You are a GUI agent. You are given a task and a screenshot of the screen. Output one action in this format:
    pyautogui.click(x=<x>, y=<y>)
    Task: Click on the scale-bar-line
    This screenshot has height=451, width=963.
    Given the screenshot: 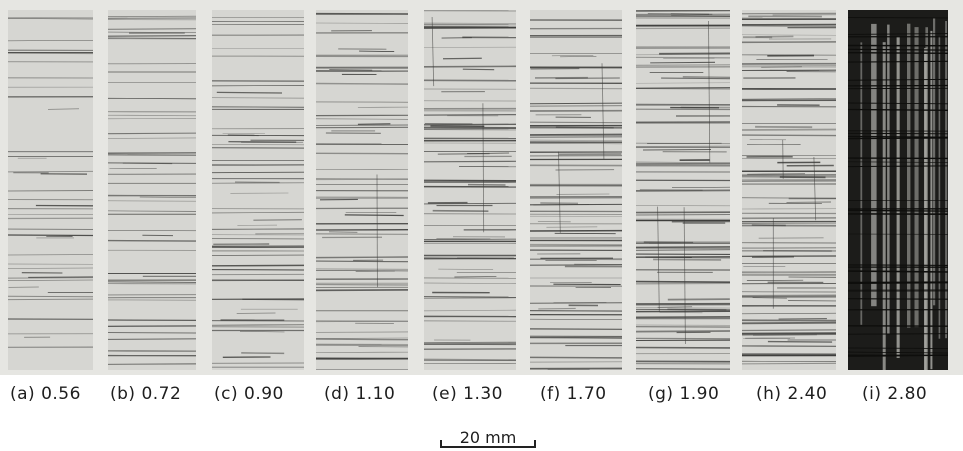 What is the action you would take?
    pyautogui.click(x=488, y=447)
    